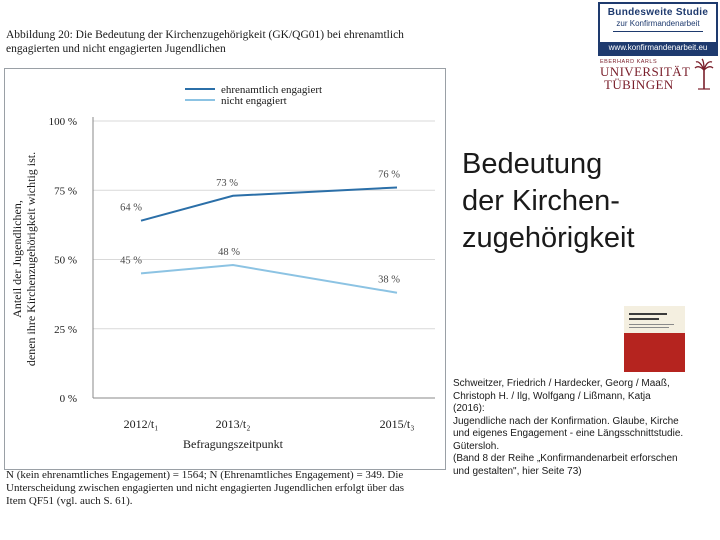 This screenshot has width=720, height=540. Describe the element at coordinates (704, 74) in the screenshot. I see `palm-tree-icon` at that location.